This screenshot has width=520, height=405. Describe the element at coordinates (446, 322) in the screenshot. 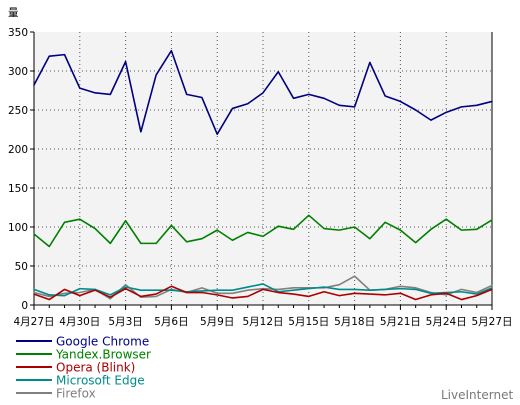

I see `x-tick-label: 5月24日` at that location.